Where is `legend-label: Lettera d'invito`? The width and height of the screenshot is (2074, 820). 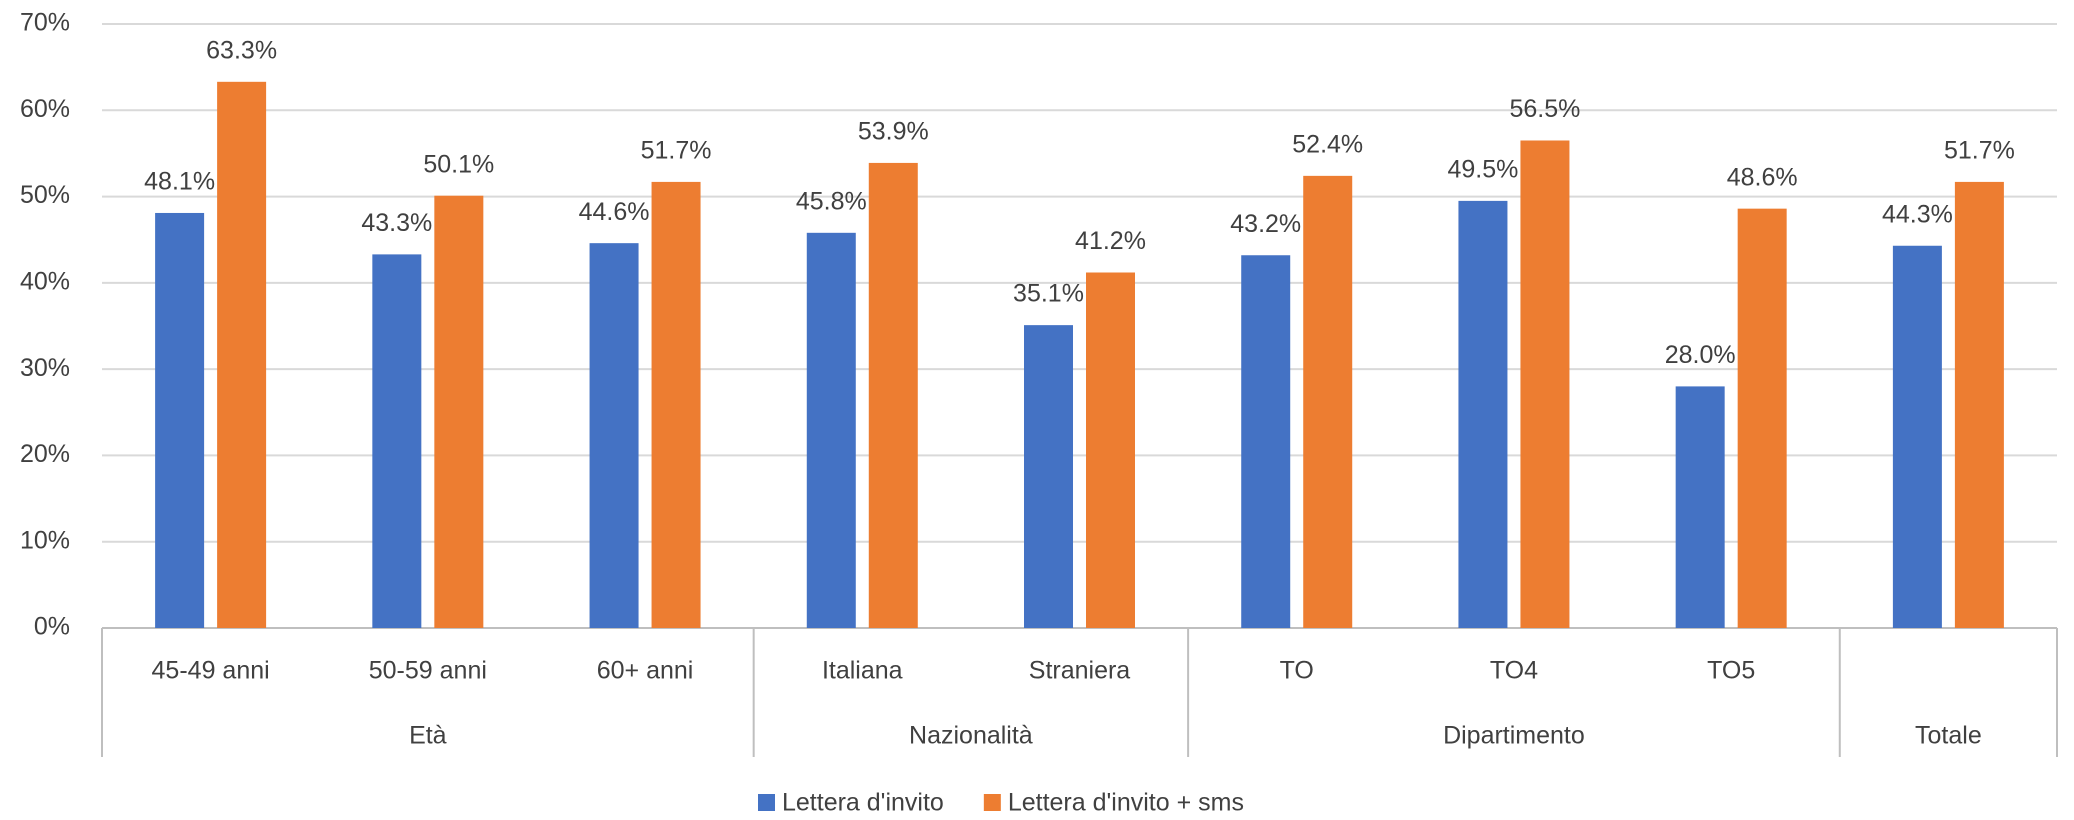
legend-label: Lettera d'invito is located at coordinates (863, 803).